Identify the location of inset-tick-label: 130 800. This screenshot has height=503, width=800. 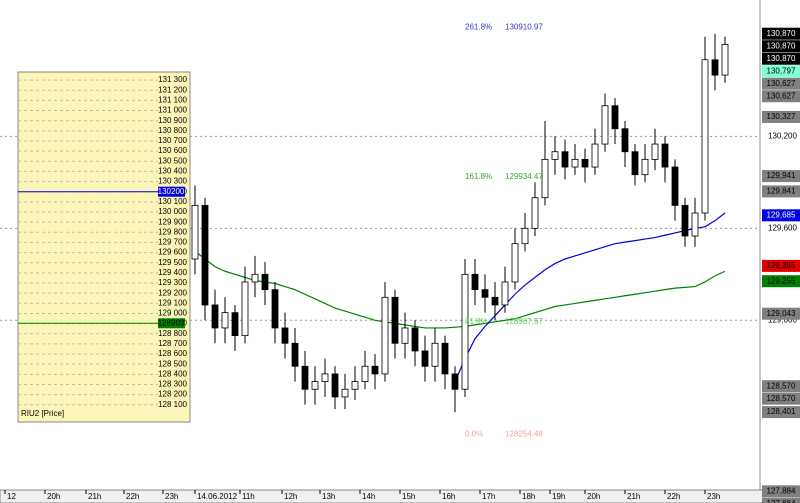
(172, 130).